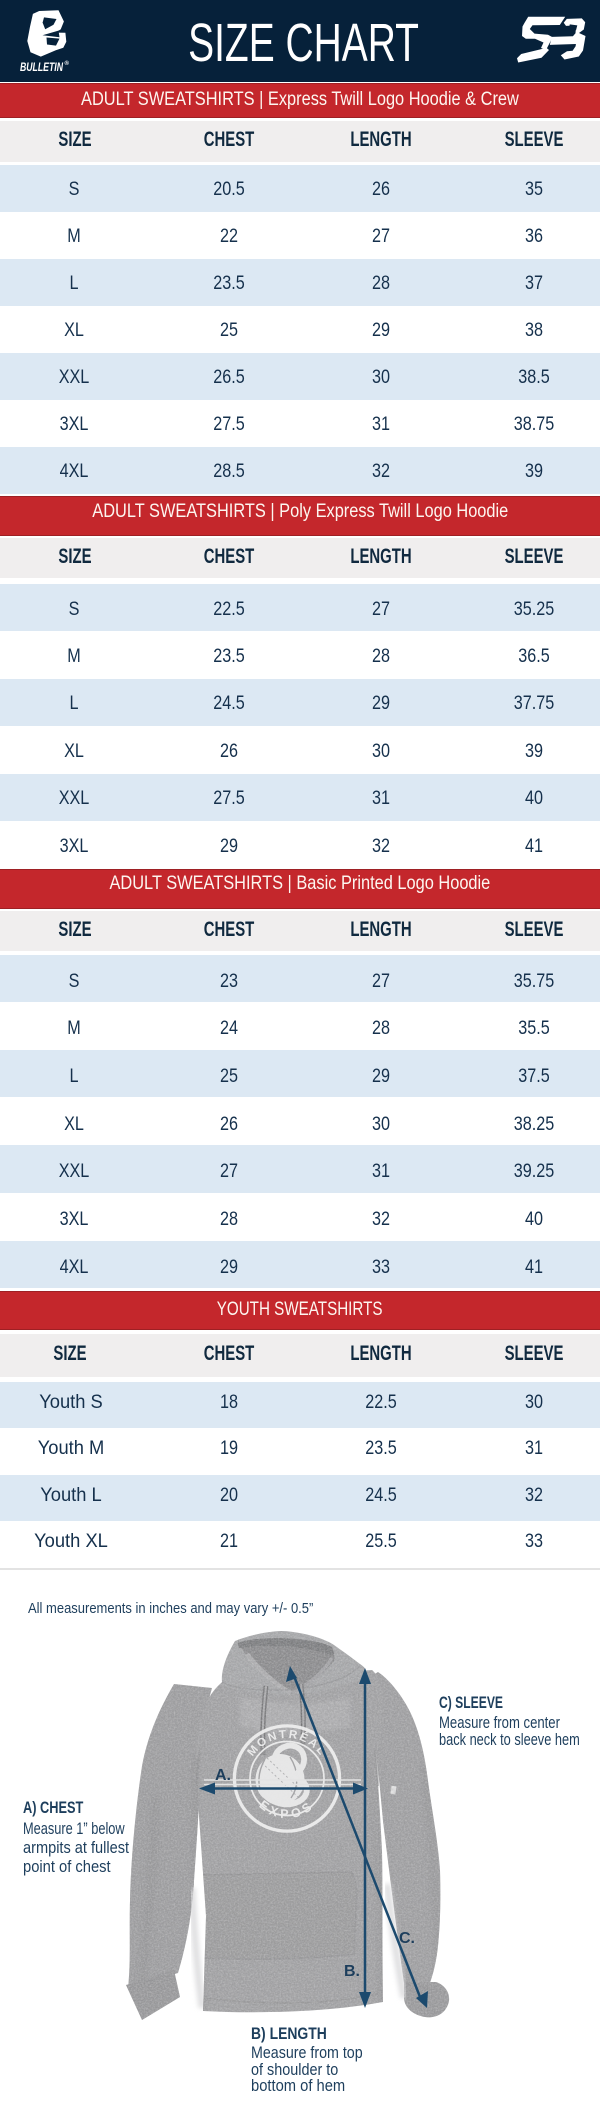 This screenshot has height=2110, width=600. I want to click on svg-text: B., so click(352, 1971).